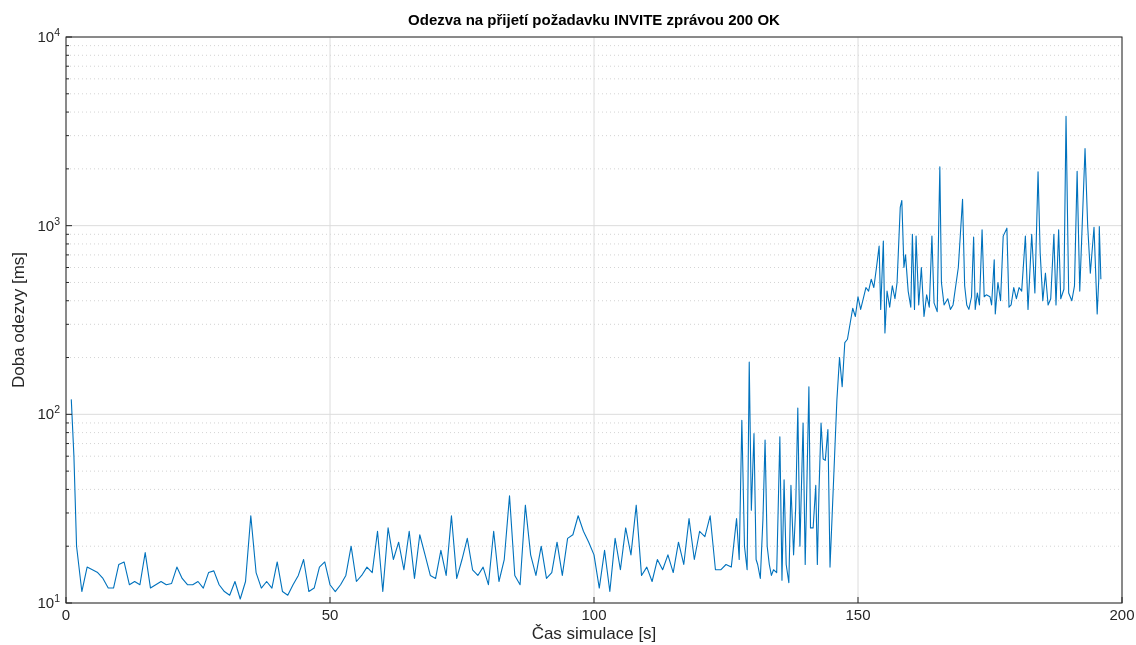  Describe the element at coordinates (66, 614) in the screenshot. I see `x-tick-label: 0` at that location.